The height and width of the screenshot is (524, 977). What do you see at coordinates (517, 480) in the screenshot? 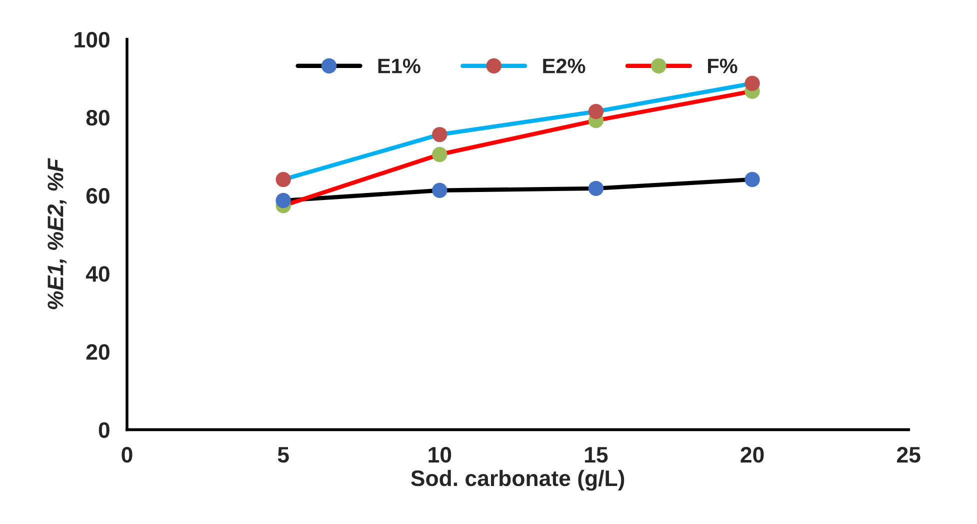
I see `x-axis-title: Sod. carbonate (g/L)` at bounding box center [517, 480].